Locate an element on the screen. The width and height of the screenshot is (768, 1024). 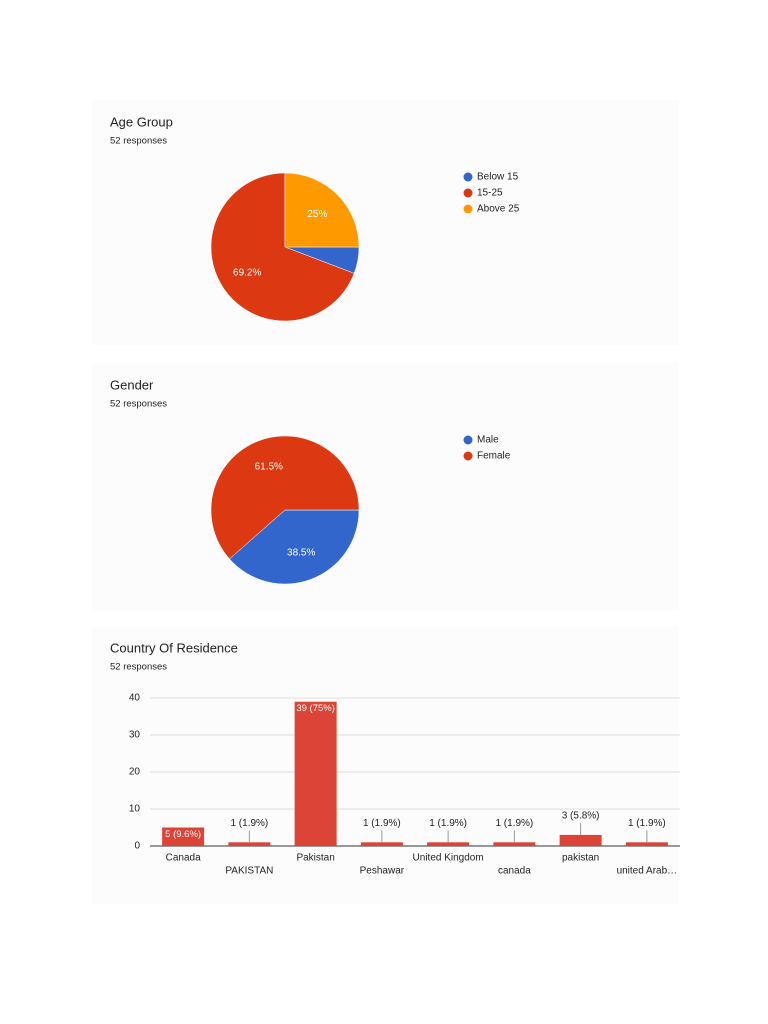
slice-label: 25% is located at coordinates (317, 214).